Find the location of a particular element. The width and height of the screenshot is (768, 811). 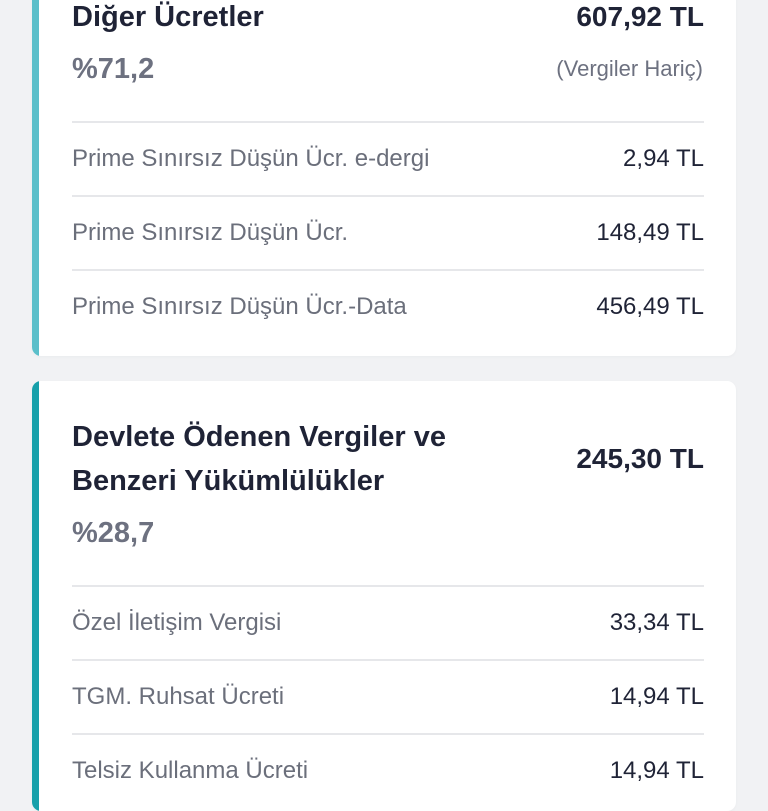

item-label: Telsiz Kullanma Ücreti is located at coordinates (190, 770).